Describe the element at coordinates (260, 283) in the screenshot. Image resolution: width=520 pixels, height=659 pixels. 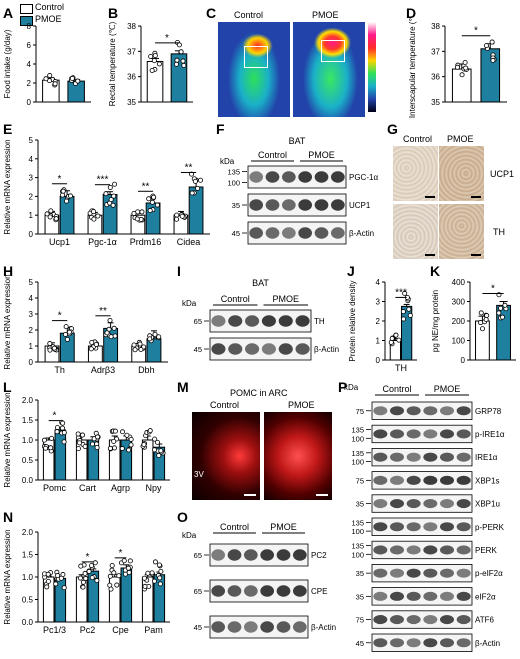
I see `blot-title: BAT` at that location.